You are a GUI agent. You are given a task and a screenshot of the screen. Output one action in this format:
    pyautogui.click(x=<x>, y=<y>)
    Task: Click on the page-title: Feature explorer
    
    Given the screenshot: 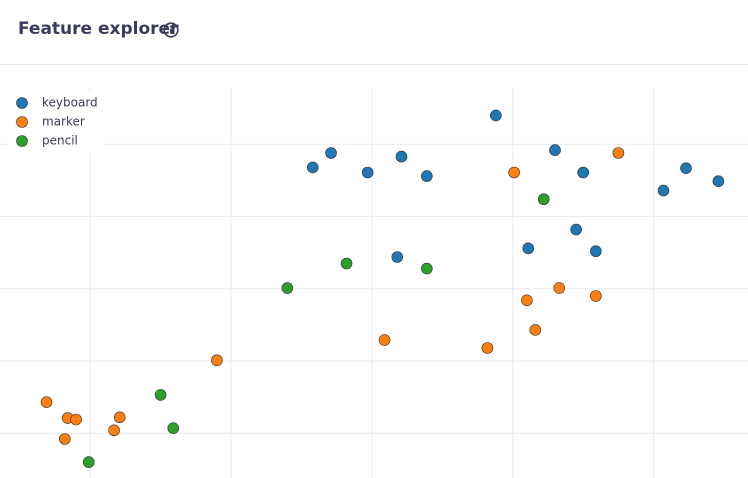 What is the action you would take?
    pyautogui.click(x=98, y=29)
    